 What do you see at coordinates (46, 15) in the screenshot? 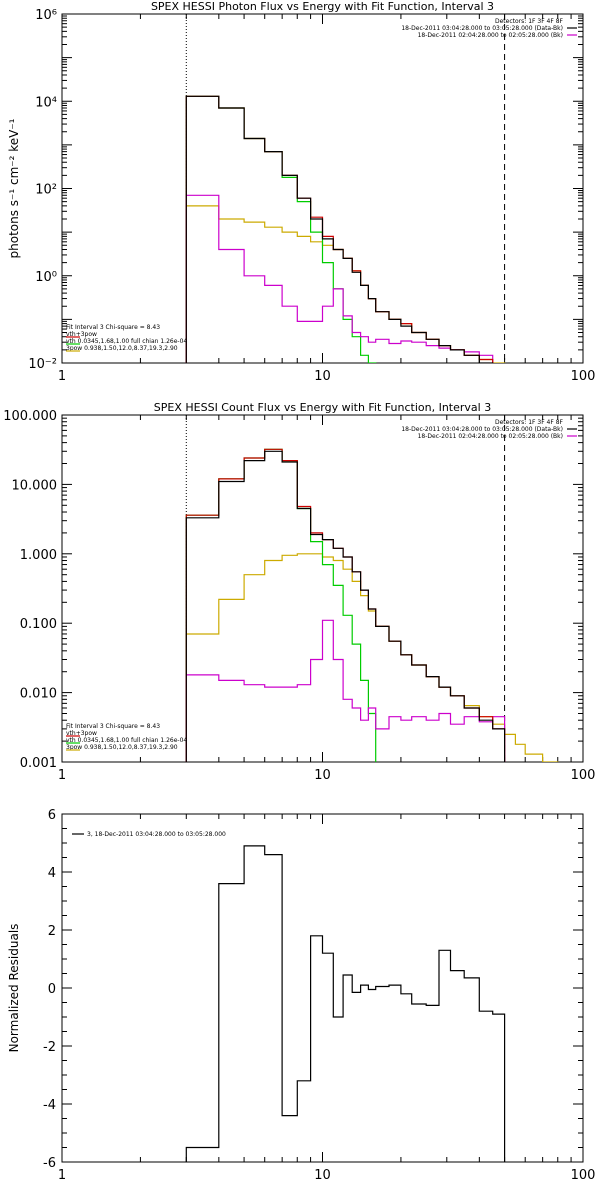
I see `y-tick-label: 10⁶` at bounding box center [46, 15].